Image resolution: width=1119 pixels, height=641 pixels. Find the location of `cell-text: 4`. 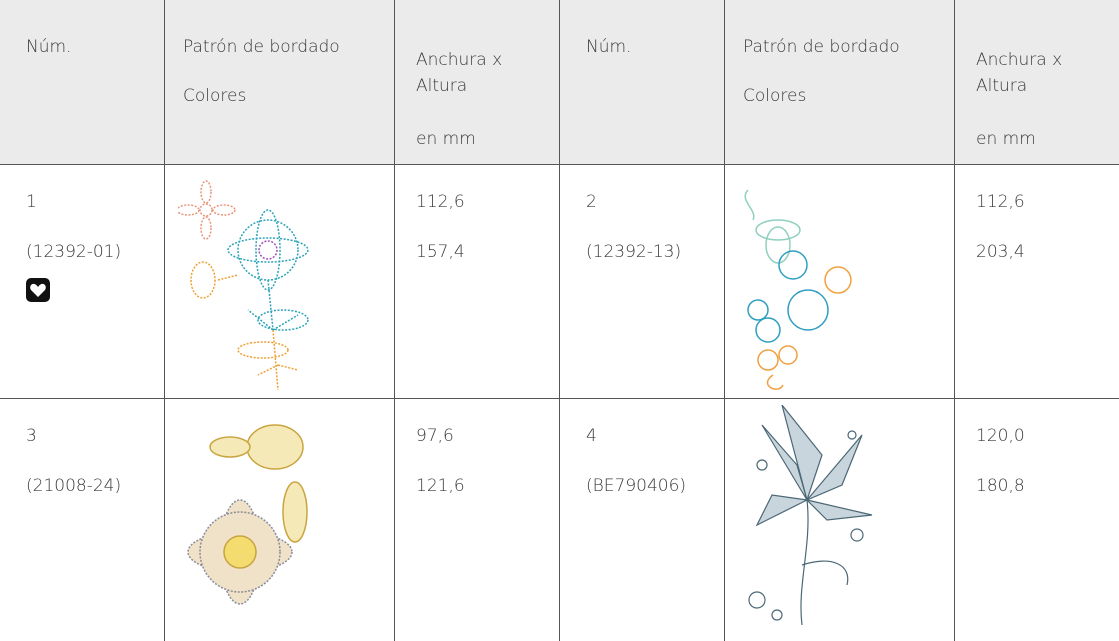

cell-text: 4 is located at coordinates (591, 436).